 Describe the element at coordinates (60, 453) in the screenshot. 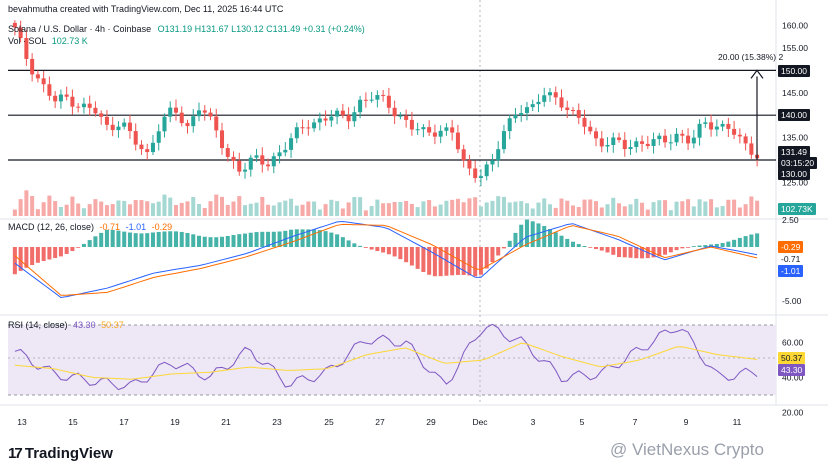

I see `tradingview-logo: 17 TradingView` at that location.